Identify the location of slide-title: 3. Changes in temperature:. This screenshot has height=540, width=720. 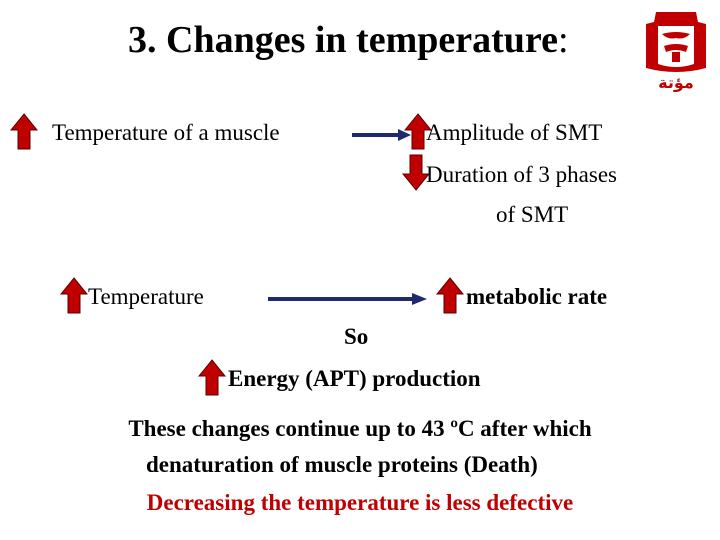
(348, 40).